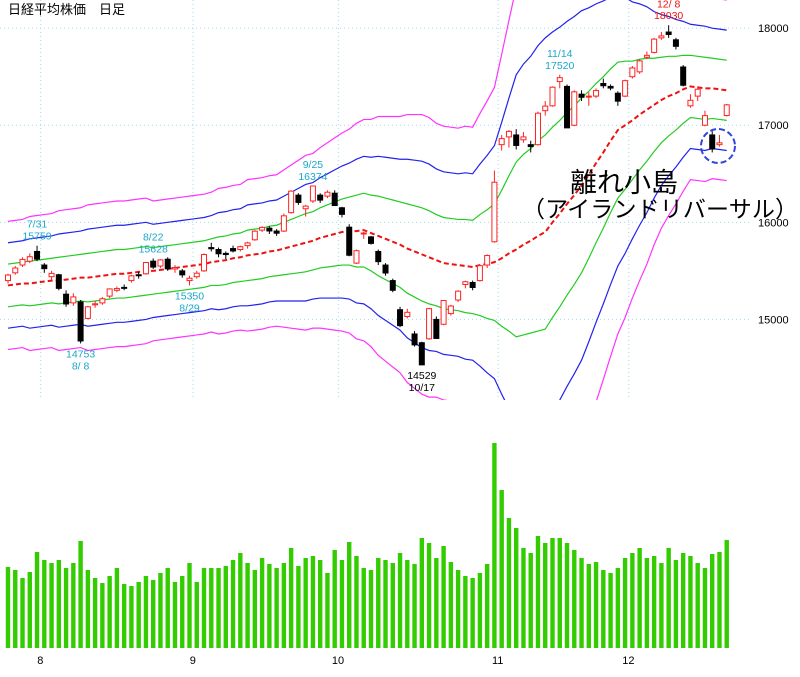  What do you see at coordinates (153, 249) in the screenshot?
I see `extreme-label: 15628` at bounding box center [153, 249].